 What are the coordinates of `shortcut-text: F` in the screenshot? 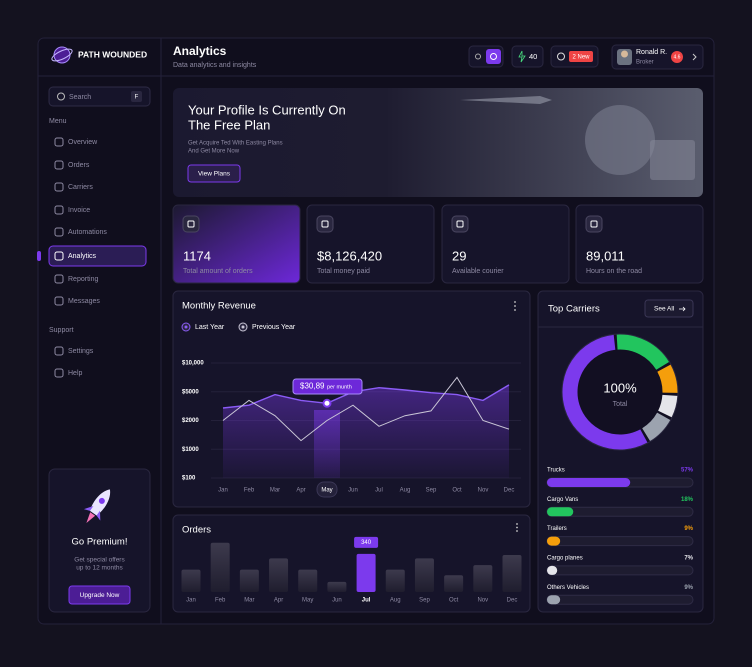 It's located at (137, 97).